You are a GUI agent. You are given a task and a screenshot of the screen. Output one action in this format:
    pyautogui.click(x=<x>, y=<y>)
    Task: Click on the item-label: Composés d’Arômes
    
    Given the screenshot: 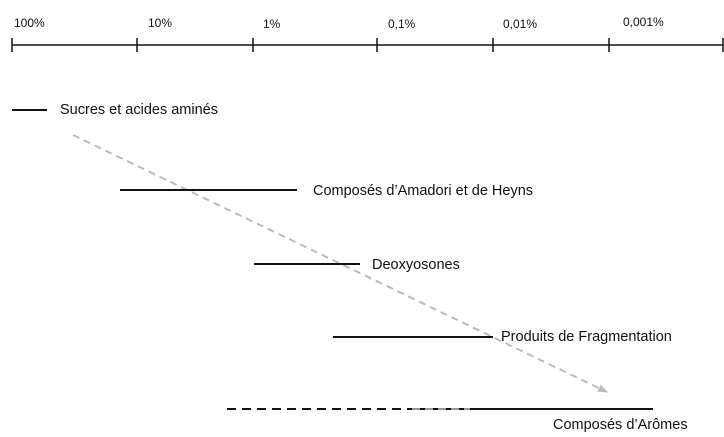 What is the action you would take?
    pyautogui.click(x=620, y=425)
    